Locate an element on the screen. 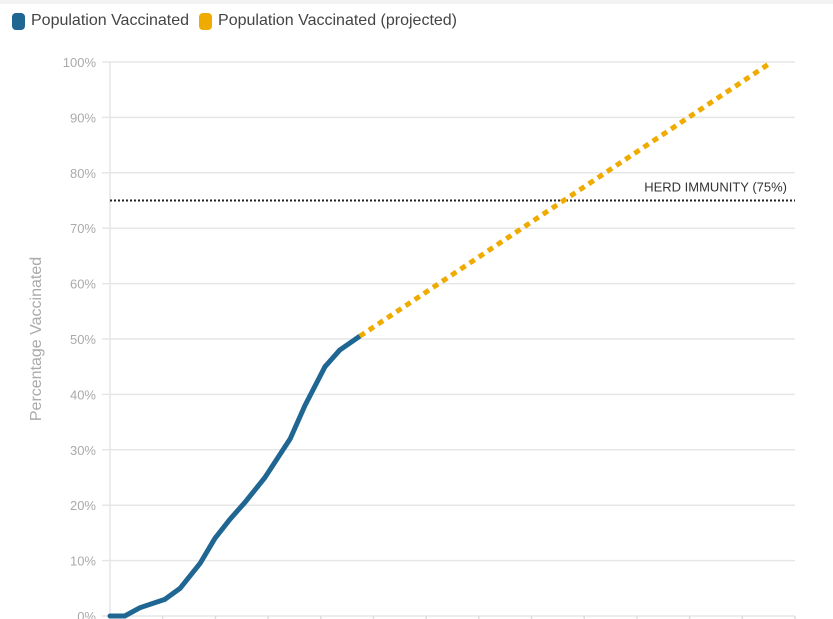 Image resolution: width=833 pixels, height=619 pixels. legend-swatch-vaccinated is located at coordinates (18, 21).